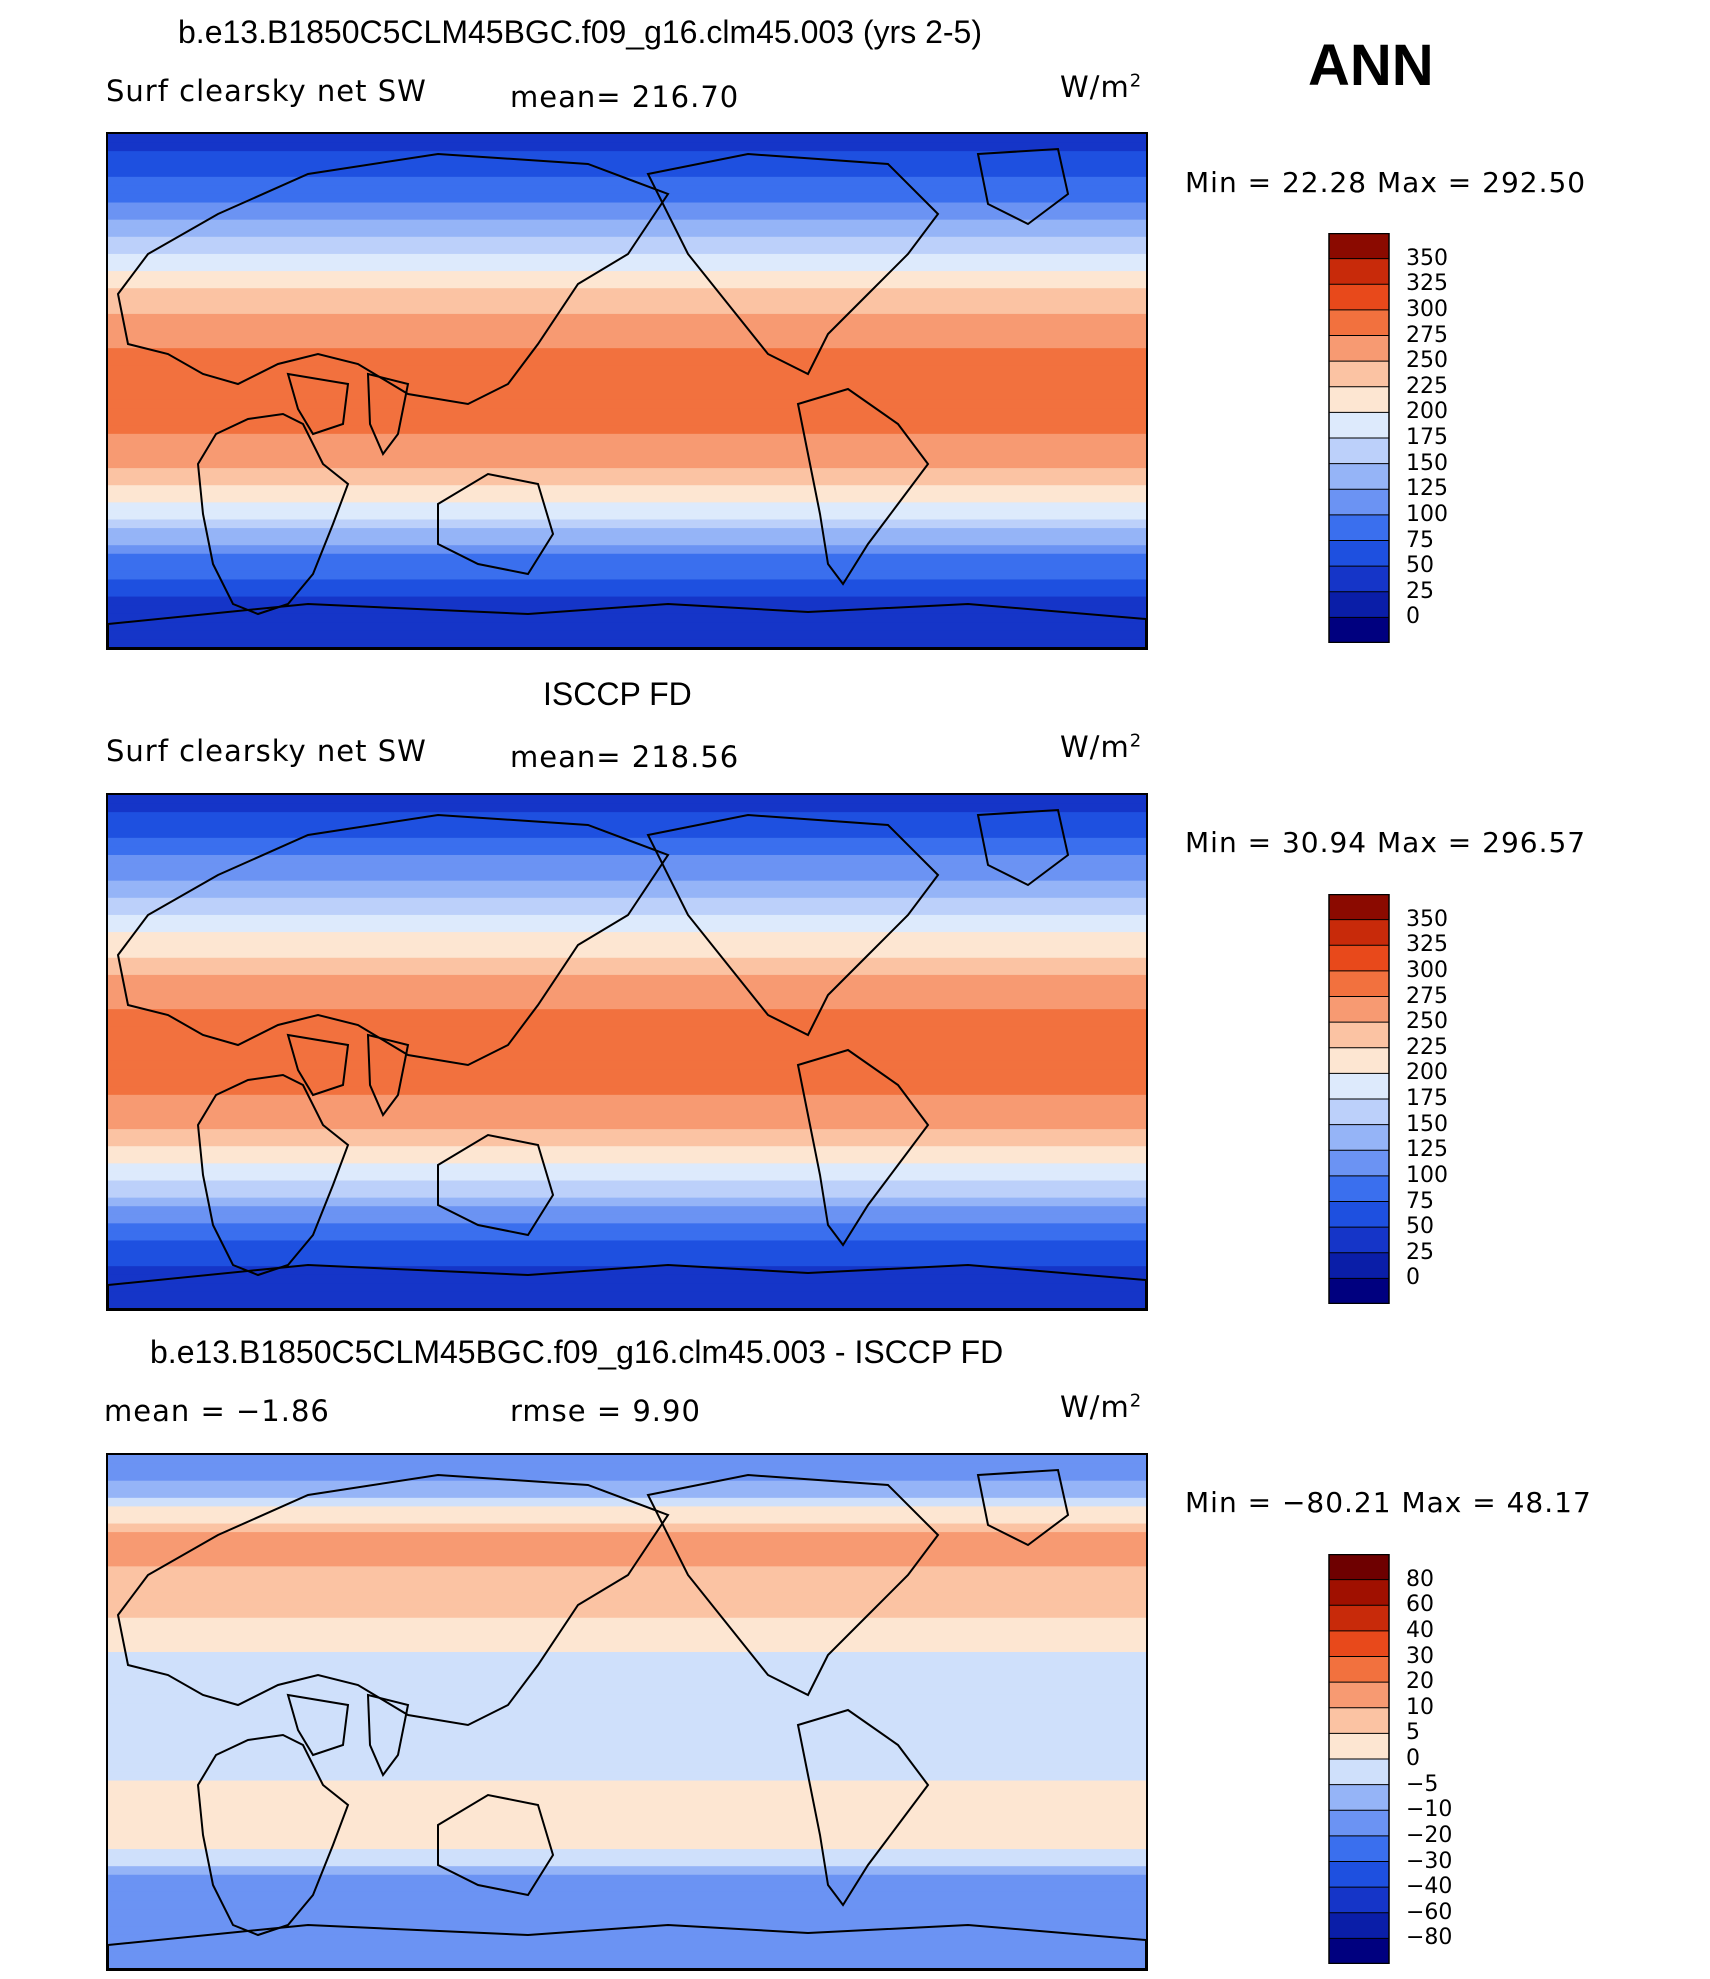 The width and height of the screenshot is (1710, 1979). Describe the element at coordinates (1101, 87) in the screenshot. I see `panel1-units: W/m2` at that location.